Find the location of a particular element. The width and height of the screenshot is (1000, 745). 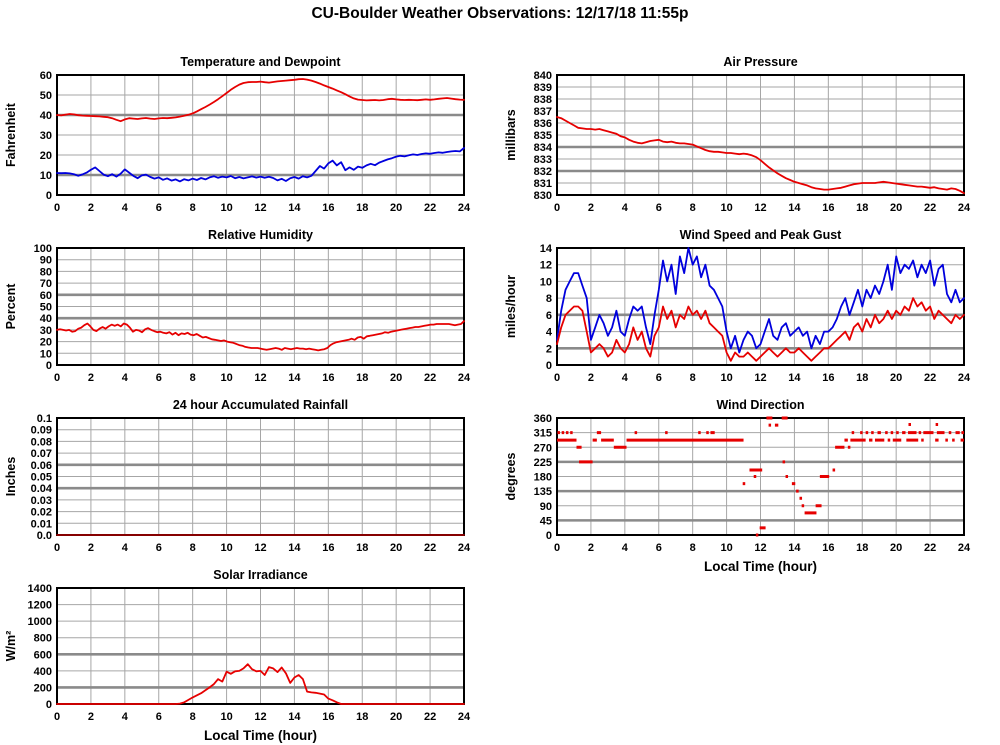

series-dewpoint is located at coordinates (260, 165).